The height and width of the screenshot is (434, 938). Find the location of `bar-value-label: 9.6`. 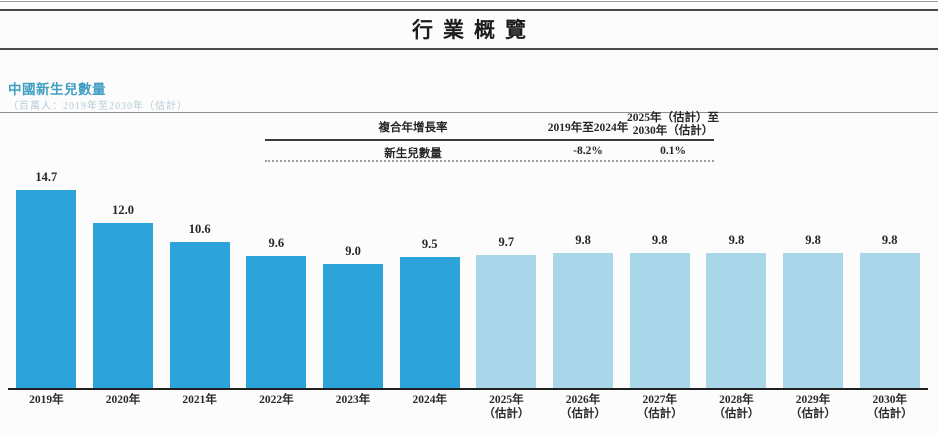

bar-value-label: 9.6 is located at coordinates (276, 243).